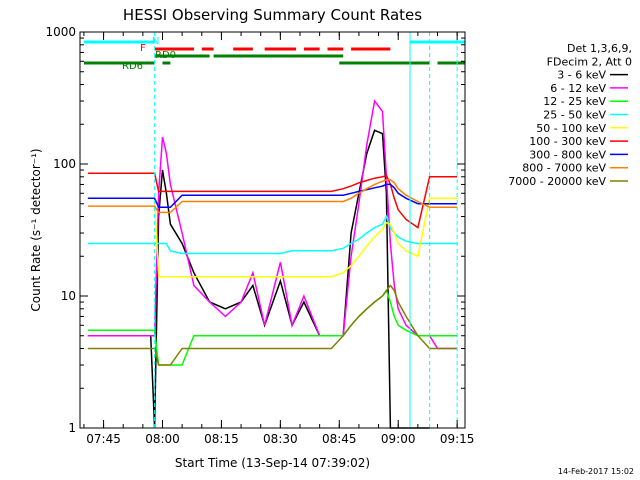 This screenshot has width=640, height=480. Describe the element at coordinates (574, 101) in the screenshot. I see `legend-entry: 12 - 25 keV` at that location.